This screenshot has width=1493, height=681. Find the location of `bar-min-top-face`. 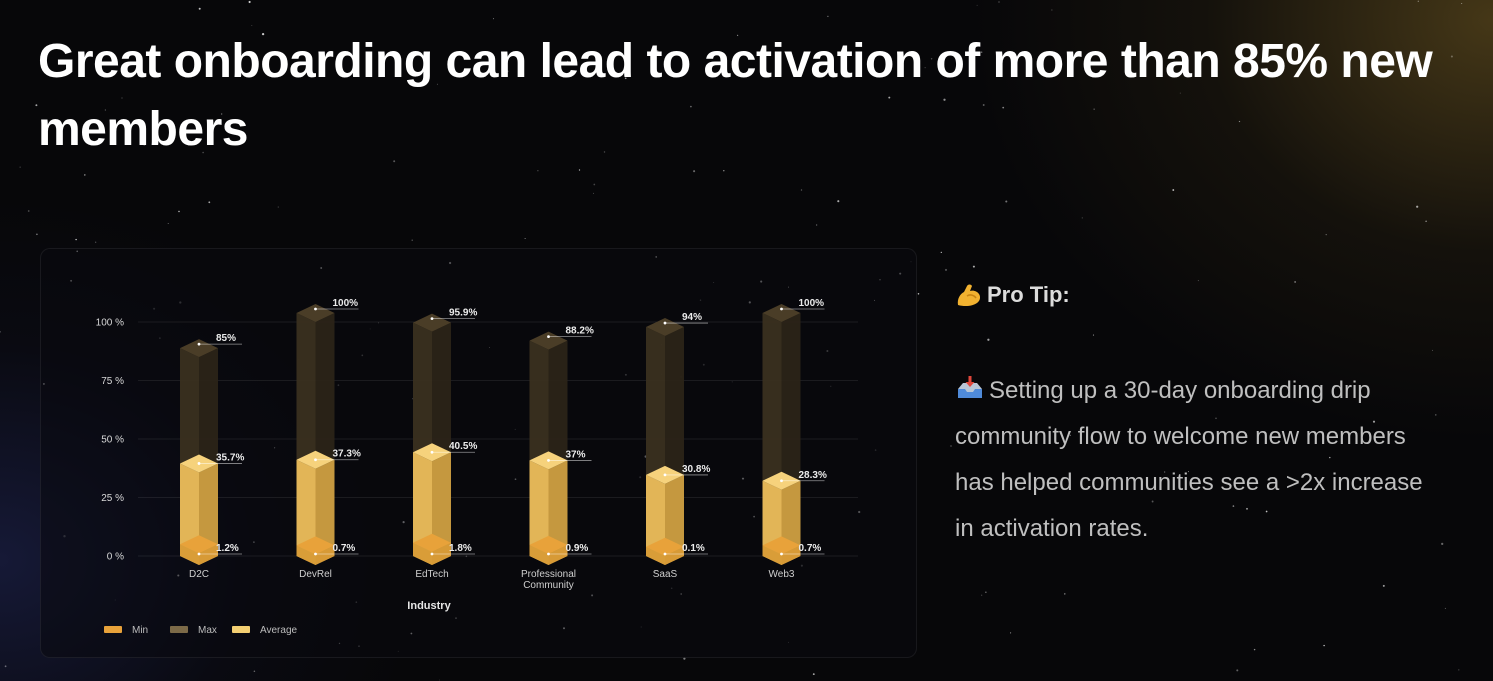

bar-min-top-face is located at coordinates (548, 544).